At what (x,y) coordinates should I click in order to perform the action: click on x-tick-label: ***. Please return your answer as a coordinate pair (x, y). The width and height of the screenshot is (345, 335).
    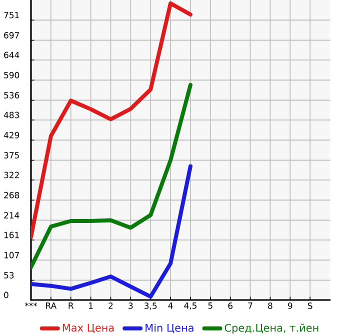
    Looking at the image, I should click on (31, 304).